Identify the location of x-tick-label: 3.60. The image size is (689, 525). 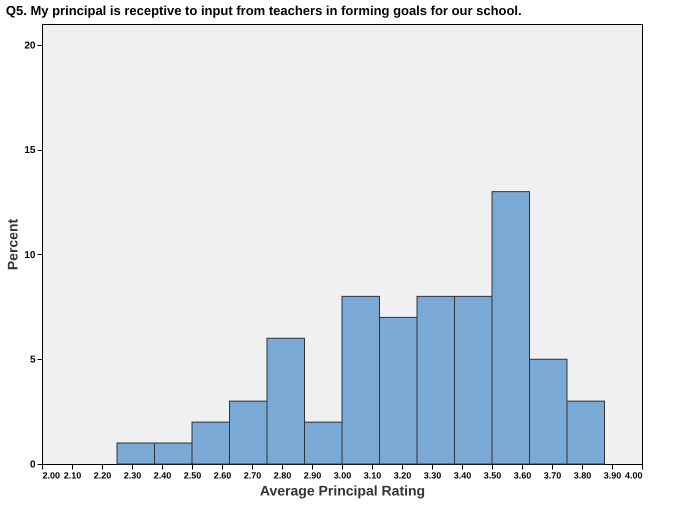
(523, 475).